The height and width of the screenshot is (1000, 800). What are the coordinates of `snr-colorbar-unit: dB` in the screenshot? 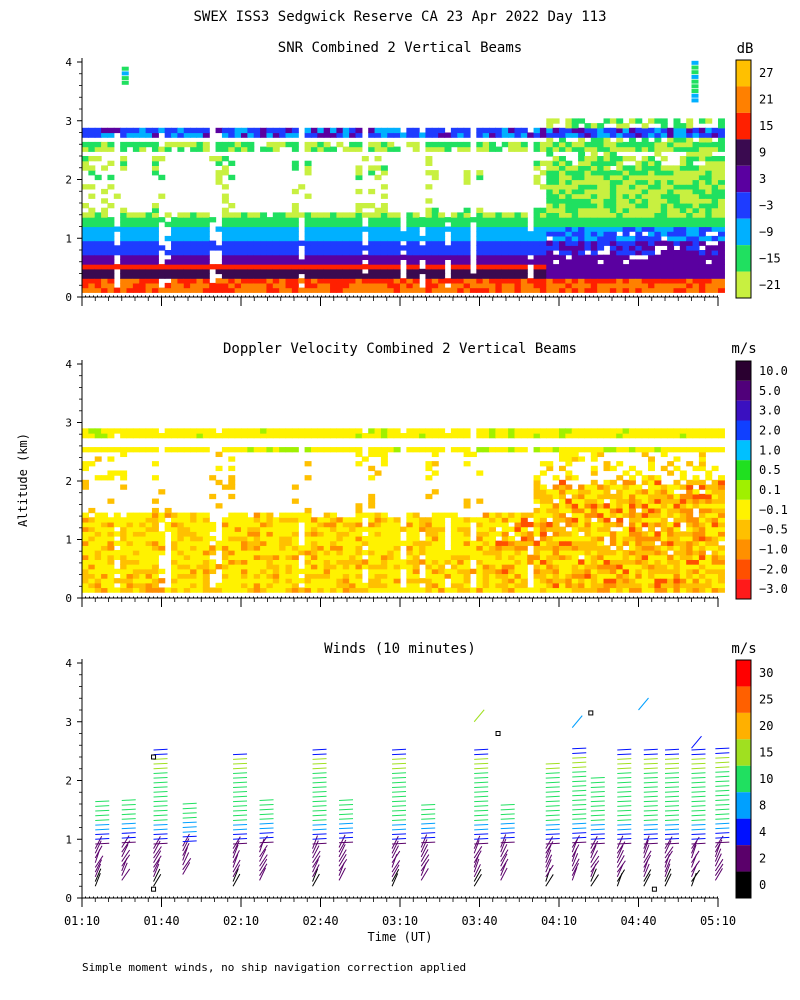 It's located at (745, 49).